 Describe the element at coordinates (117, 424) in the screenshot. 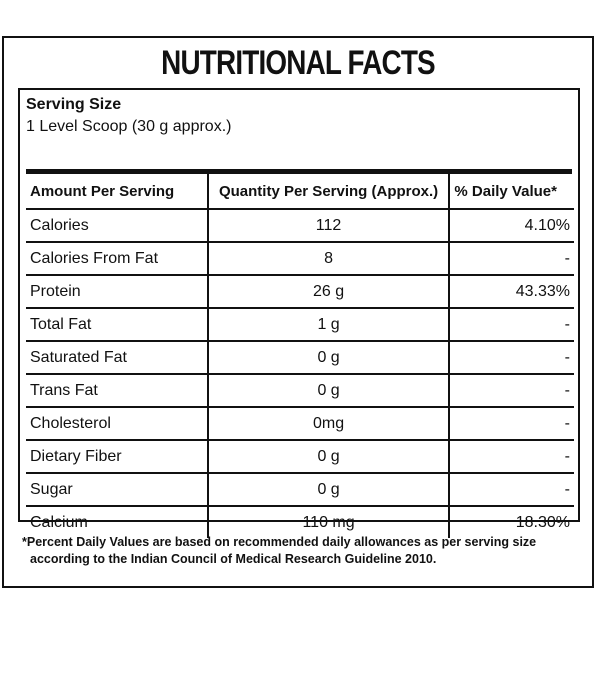

I see `nutrient-name: Cholesterol` at that location.